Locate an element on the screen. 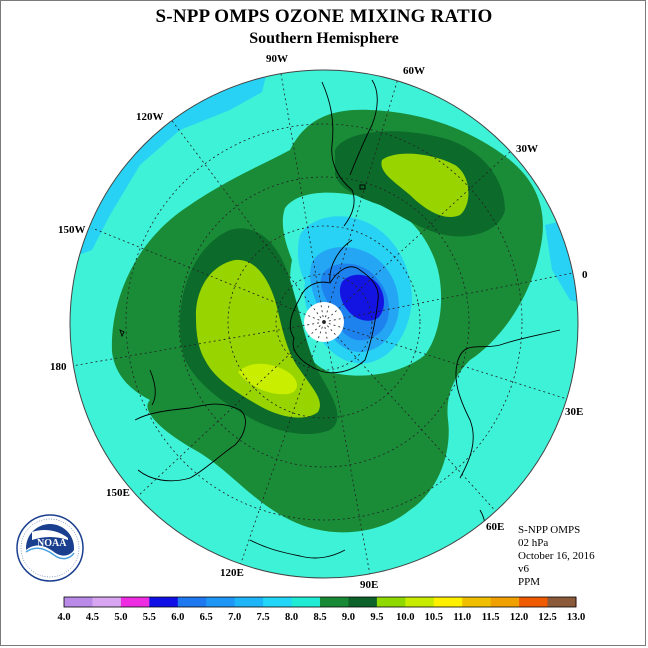  lon-label-60e: 60E is located at coordinates (495, 527).